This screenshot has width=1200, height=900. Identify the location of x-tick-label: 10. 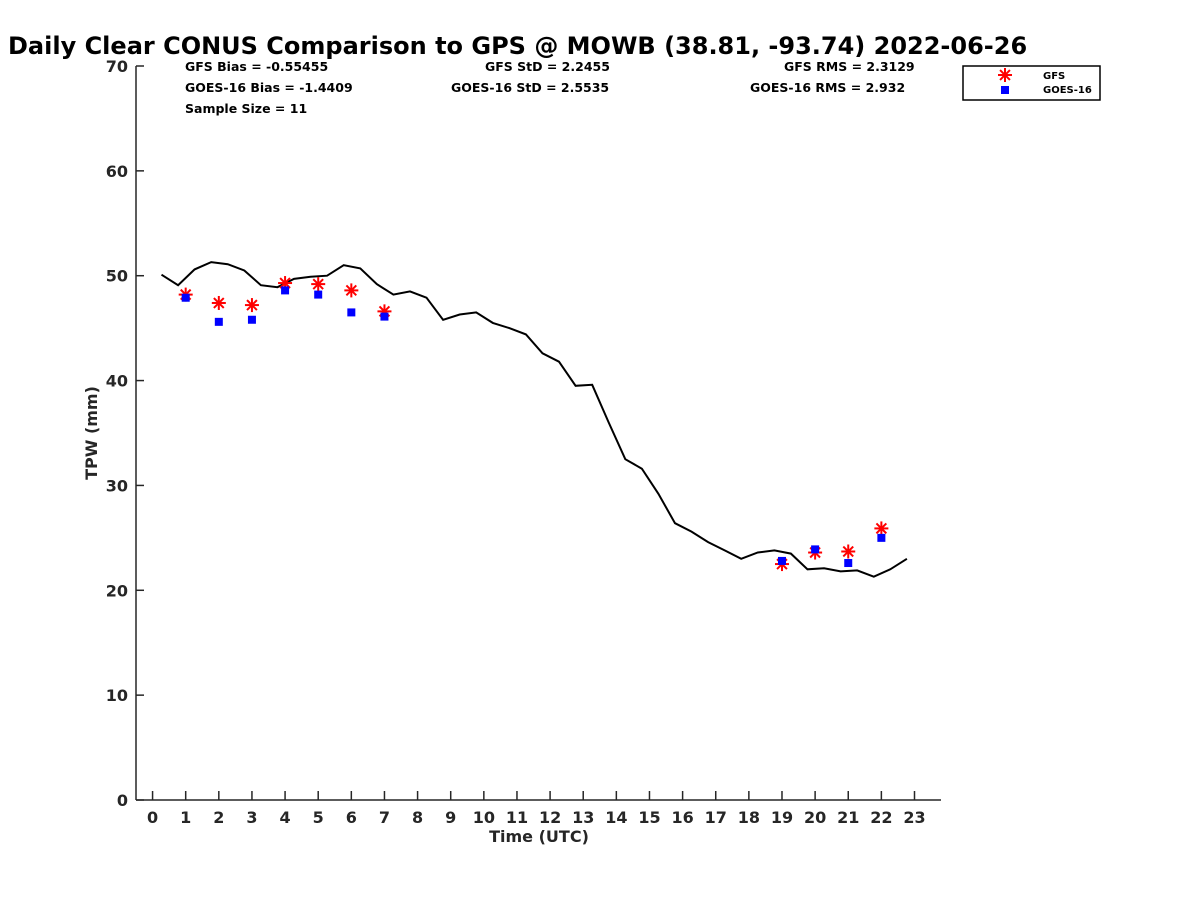
(484, 817).